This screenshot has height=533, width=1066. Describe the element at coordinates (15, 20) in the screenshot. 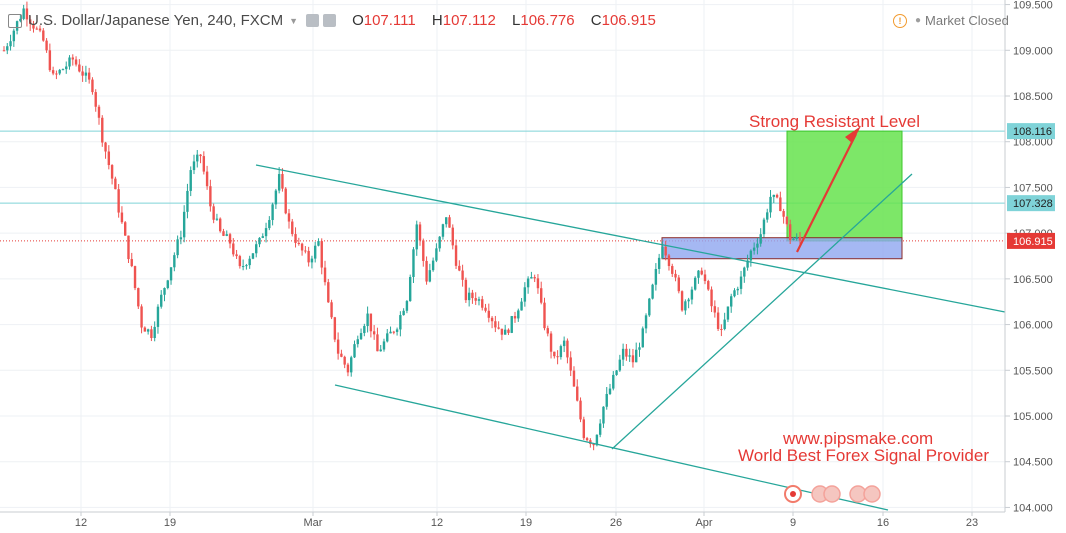

I see `chart-collapse-icon` at that location.